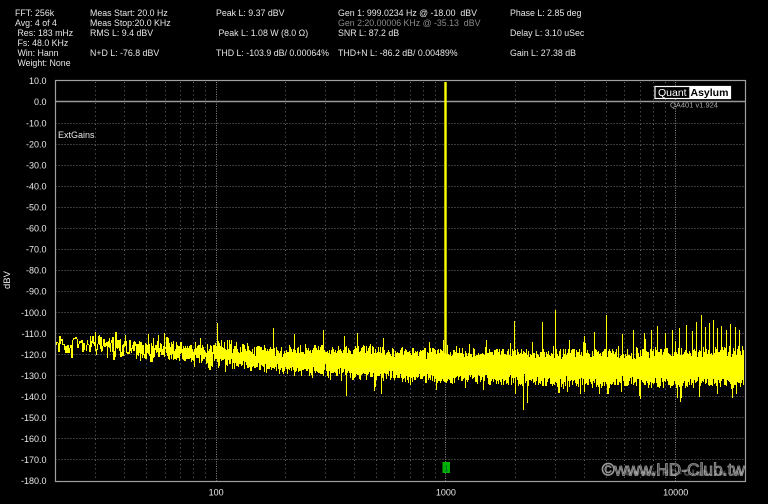 Image resolution: width=768 pixels, height=504 pixels. I want to click on svg-text: -50.0, so click(36, 208).